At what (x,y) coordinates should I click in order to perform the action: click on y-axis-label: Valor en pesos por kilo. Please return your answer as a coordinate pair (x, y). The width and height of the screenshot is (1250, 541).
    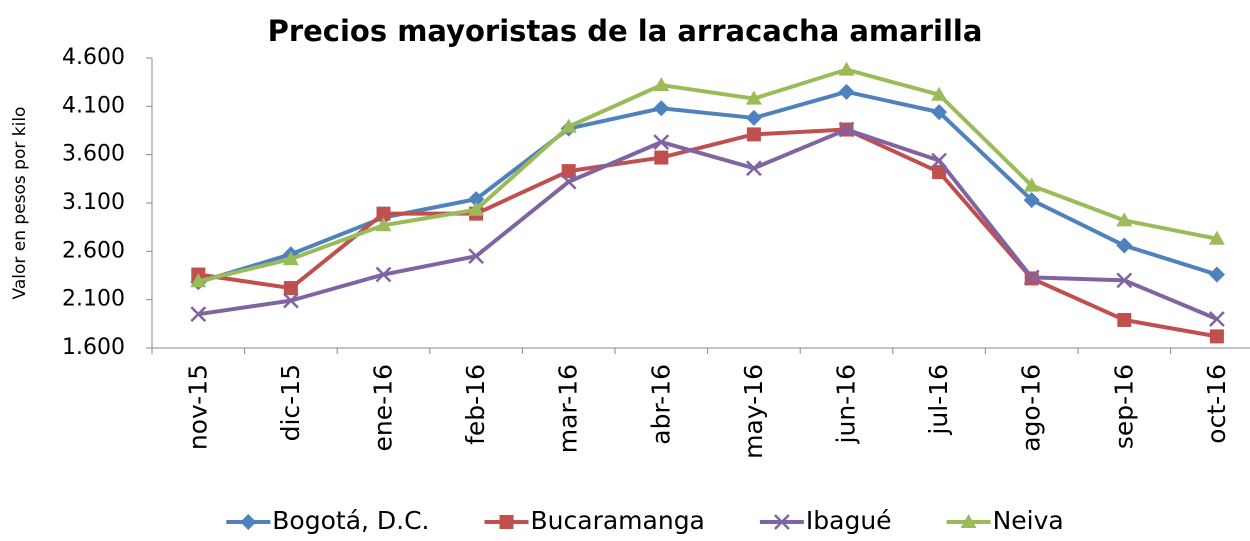
    Looking at the image, I should click on (20, 203).